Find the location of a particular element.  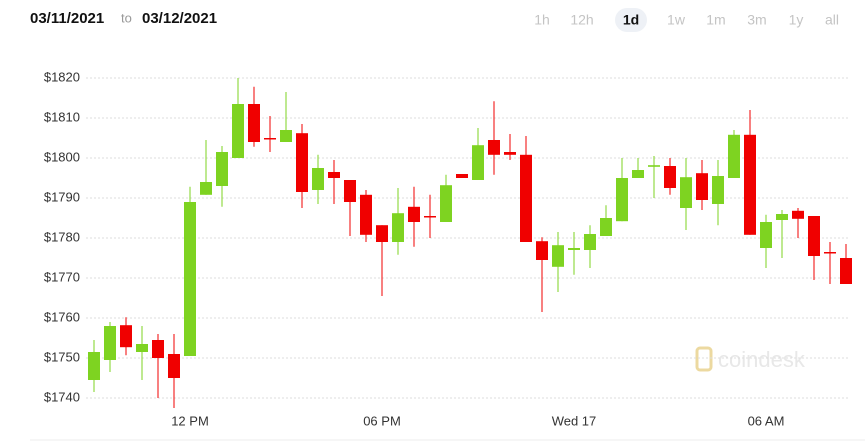

x-tick-label: 06 AM is located at coordinates (766, 420).